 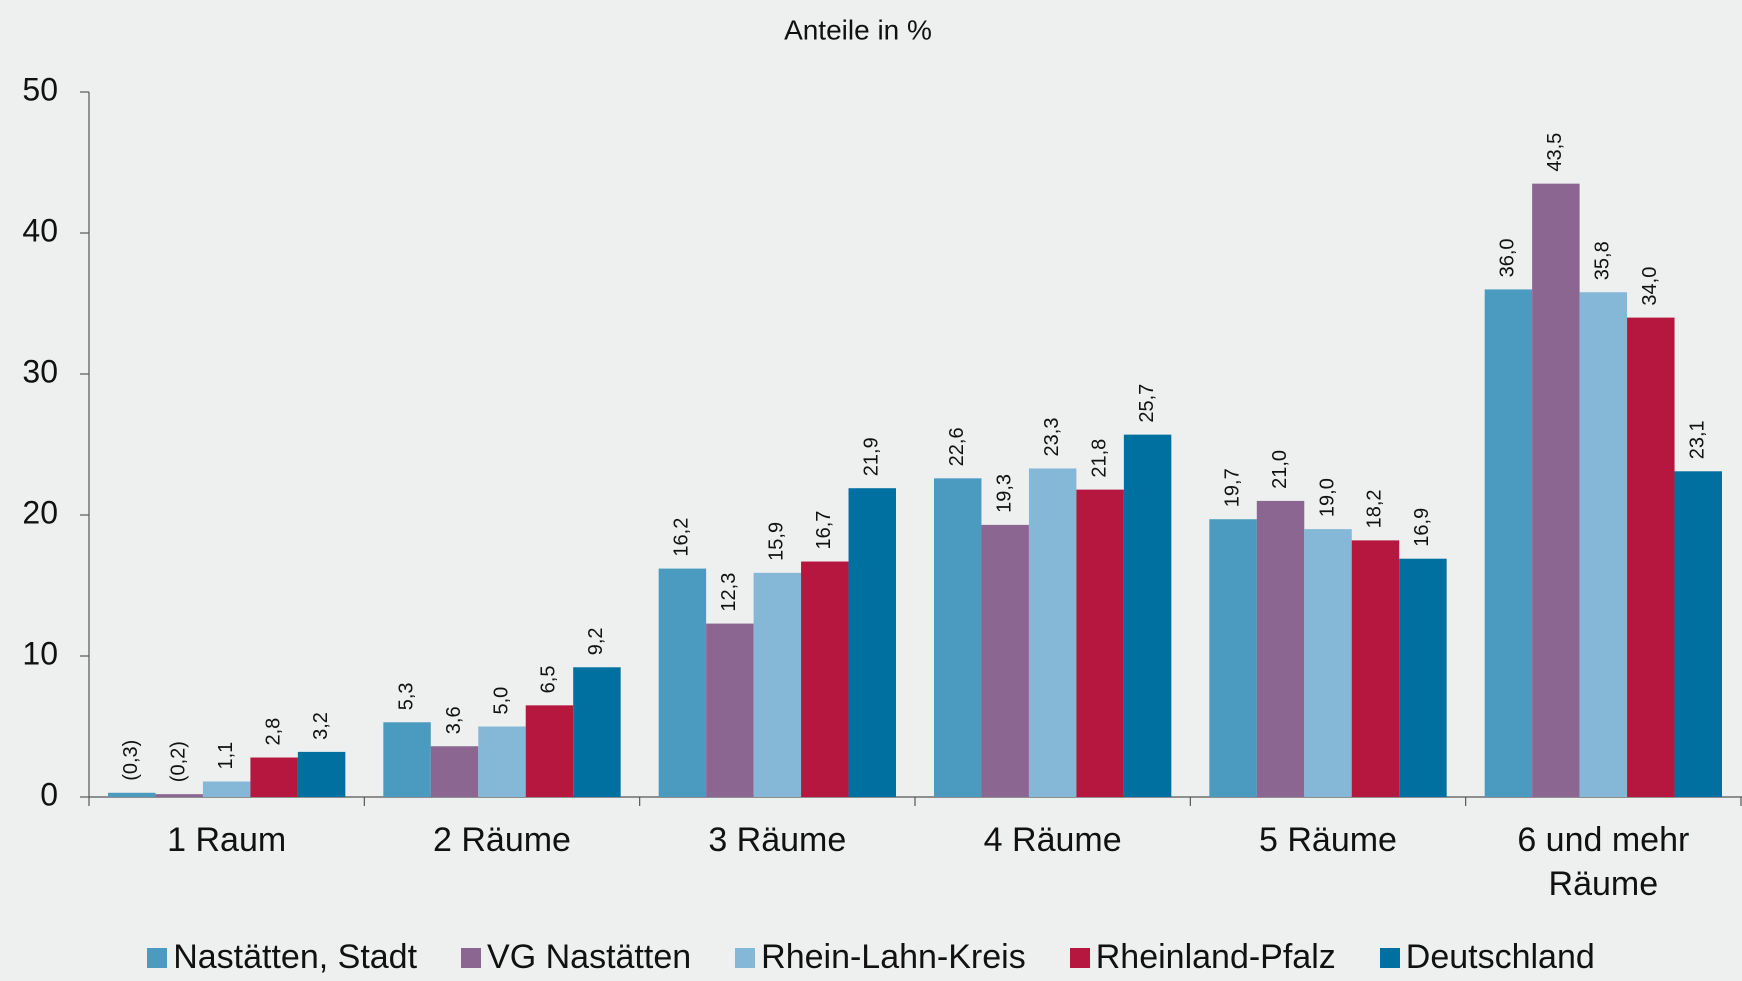 I want to click on value-label: 22,6, so click(x=957, y=446).